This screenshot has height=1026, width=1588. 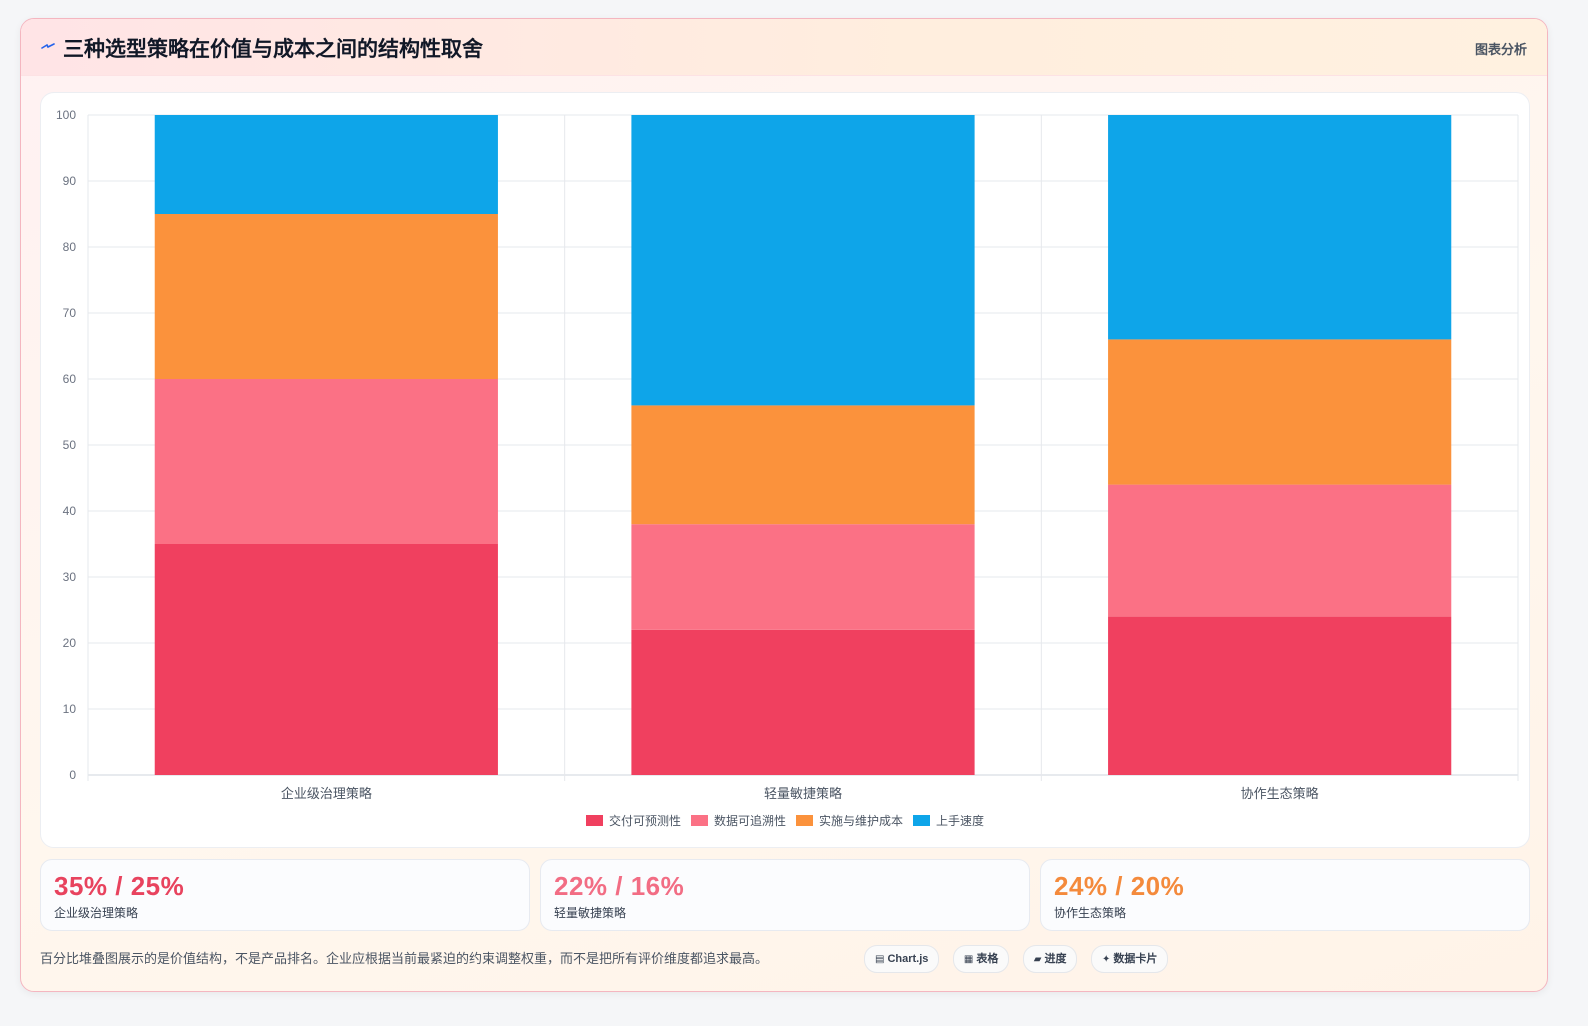 What do you see at coordinates (803, 793) in the screenshot?
I see `x-tick-label: 轻量敏捷策略` at bounding box center [803, 793].